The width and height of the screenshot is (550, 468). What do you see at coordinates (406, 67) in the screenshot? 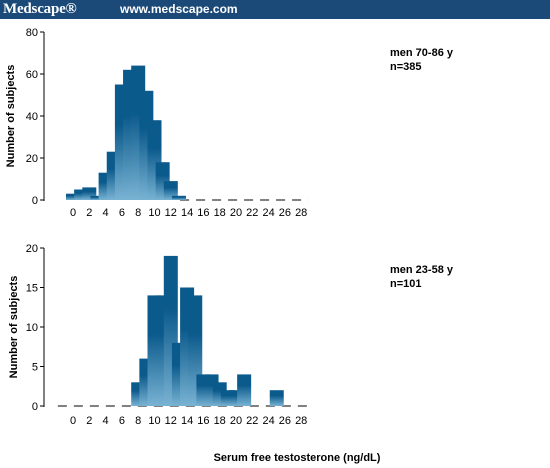
I see `series-annotation: n=385` at bounding box center [406, 67].